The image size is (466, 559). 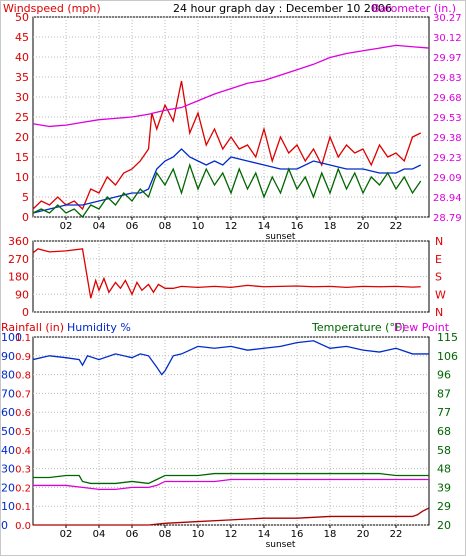 I want to click on y2-tick-label: 28.79, so click(x=447, y=218).